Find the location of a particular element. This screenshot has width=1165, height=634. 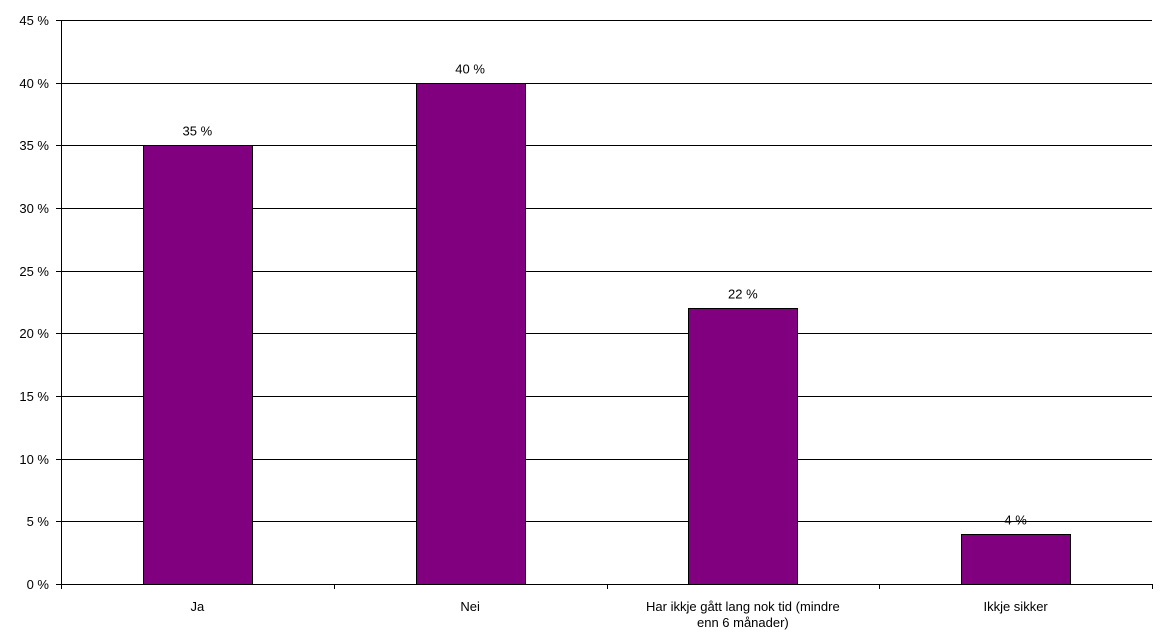

y-tick-label: 45 % is located at coordinates (34, 20).